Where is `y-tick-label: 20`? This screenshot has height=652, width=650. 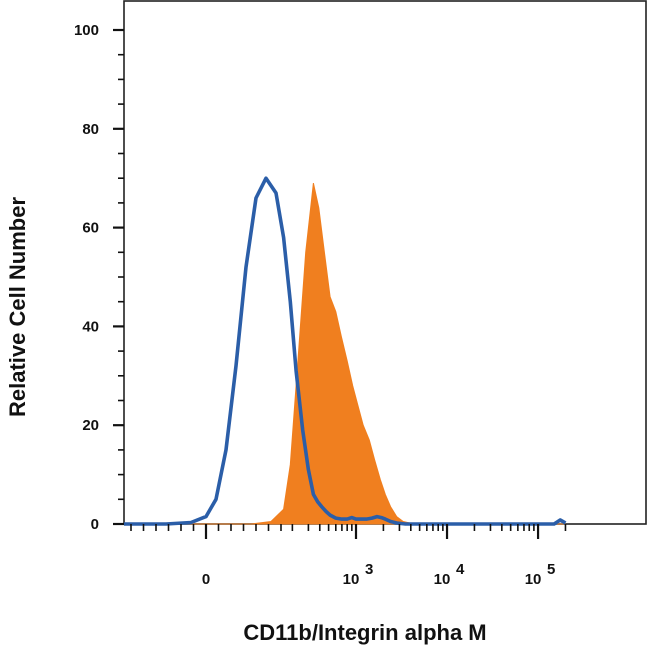
y-tick-label: 20 is located at coordinates (90, 425).